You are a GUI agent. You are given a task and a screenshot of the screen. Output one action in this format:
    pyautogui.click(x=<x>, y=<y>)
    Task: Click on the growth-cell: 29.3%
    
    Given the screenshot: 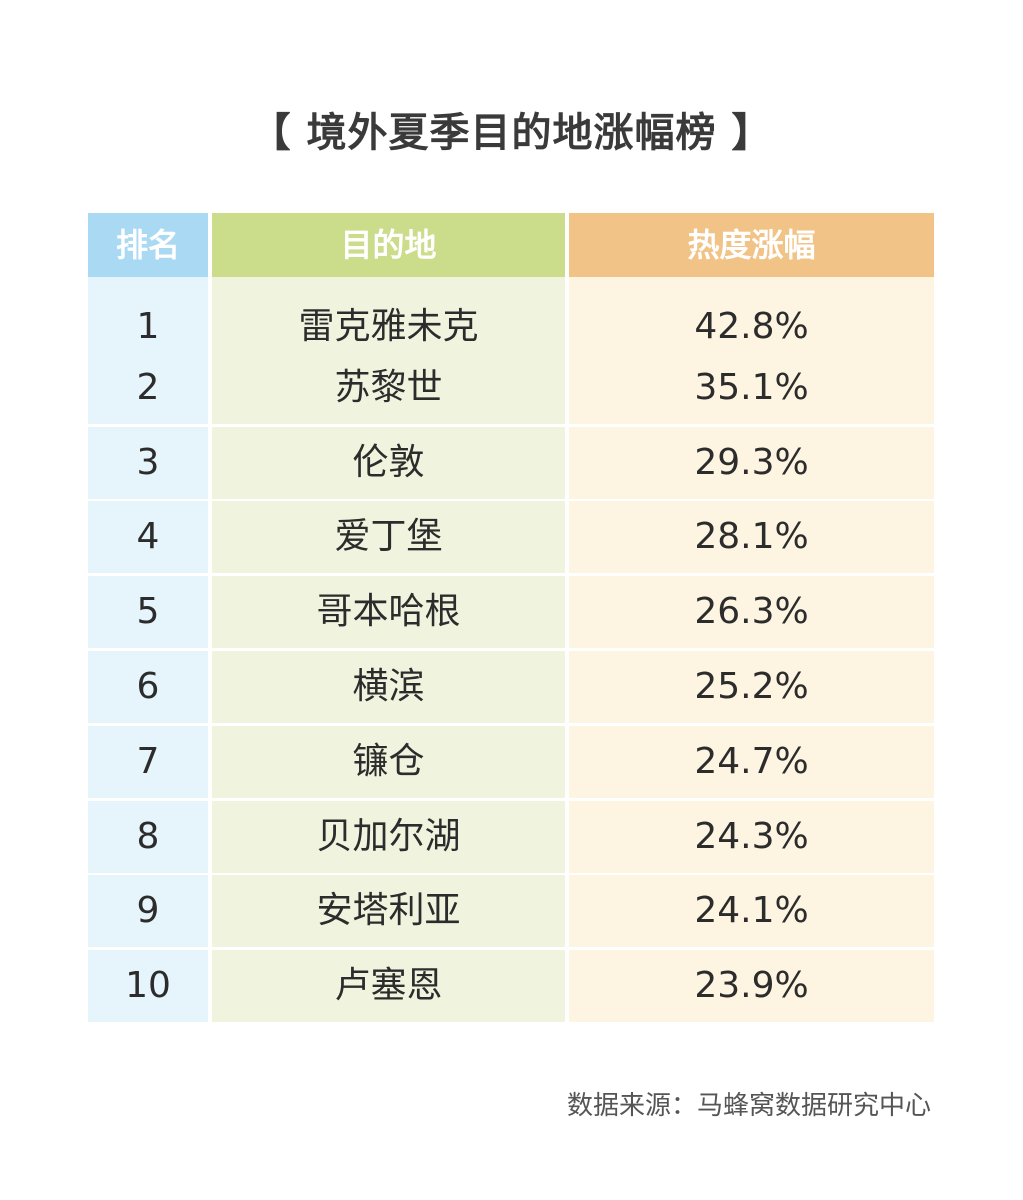 What is the action you would take?
    pyautogui.click(x=751, y=462)
    